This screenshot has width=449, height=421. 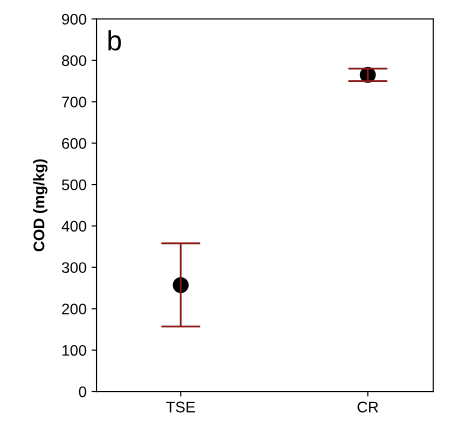 I want to click on y-tick-label: 500, so click(x=74, y=184).